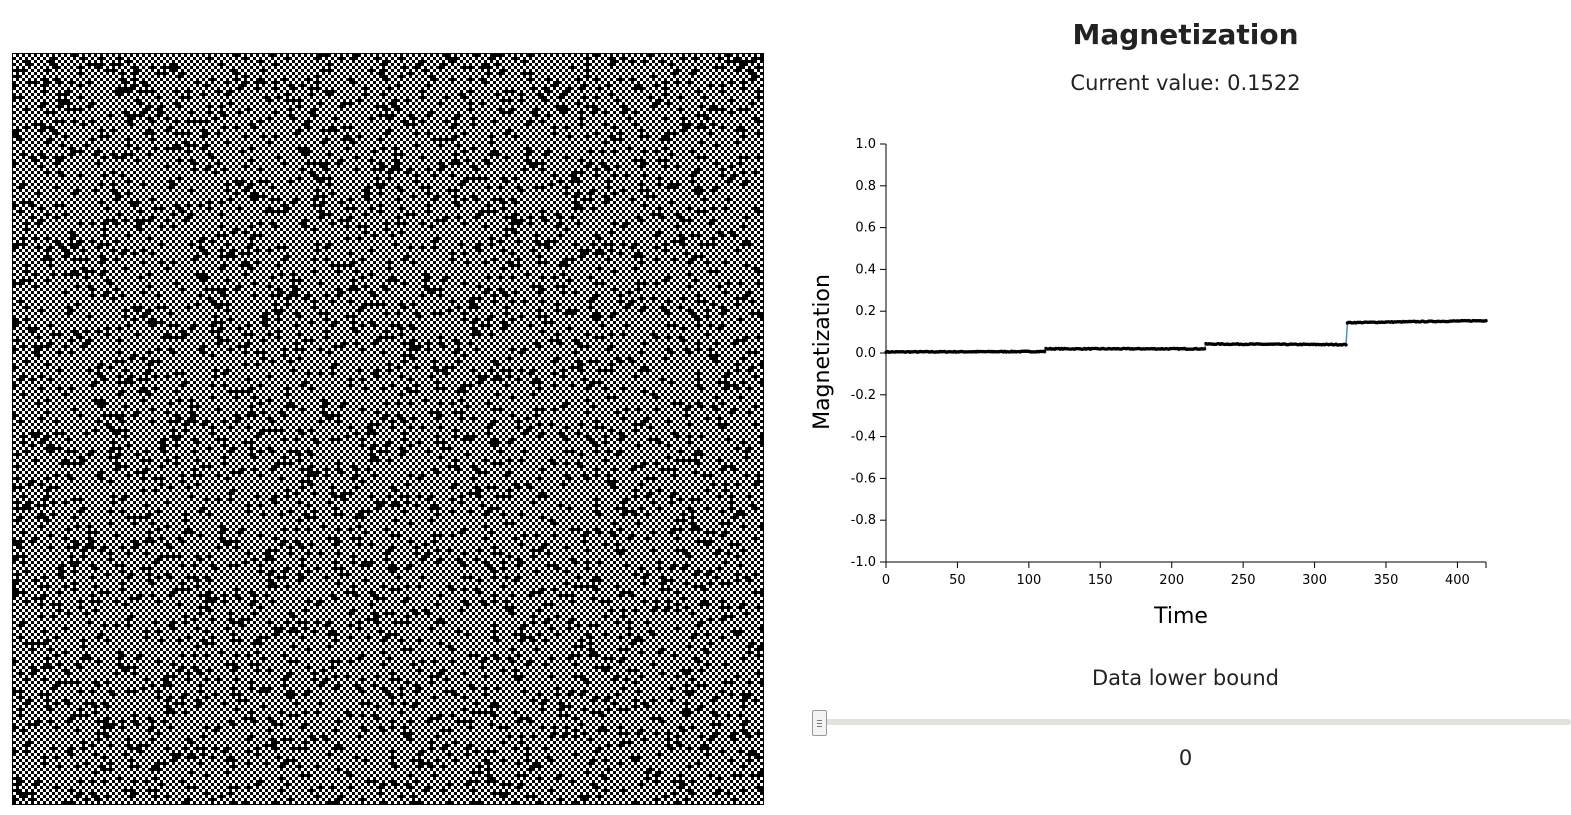  I want to click on x-axis-title: Time, so click(1180, 616).